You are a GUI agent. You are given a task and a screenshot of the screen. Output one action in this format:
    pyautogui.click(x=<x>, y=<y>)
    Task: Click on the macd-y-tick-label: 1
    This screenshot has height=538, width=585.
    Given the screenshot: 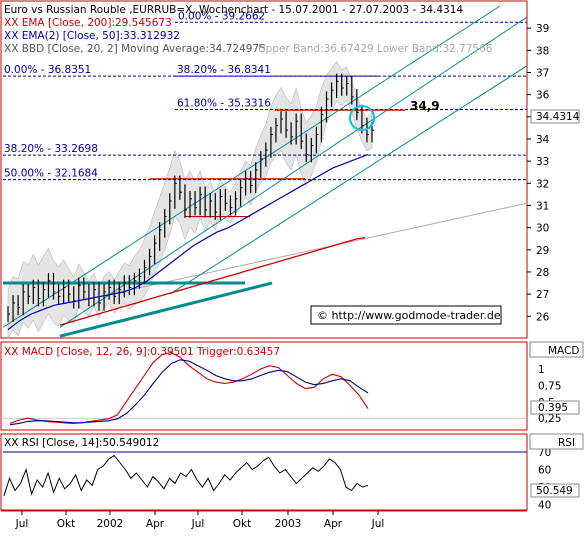 What is the action you would take?
    pyautogui.click(x=541, y=370)
    